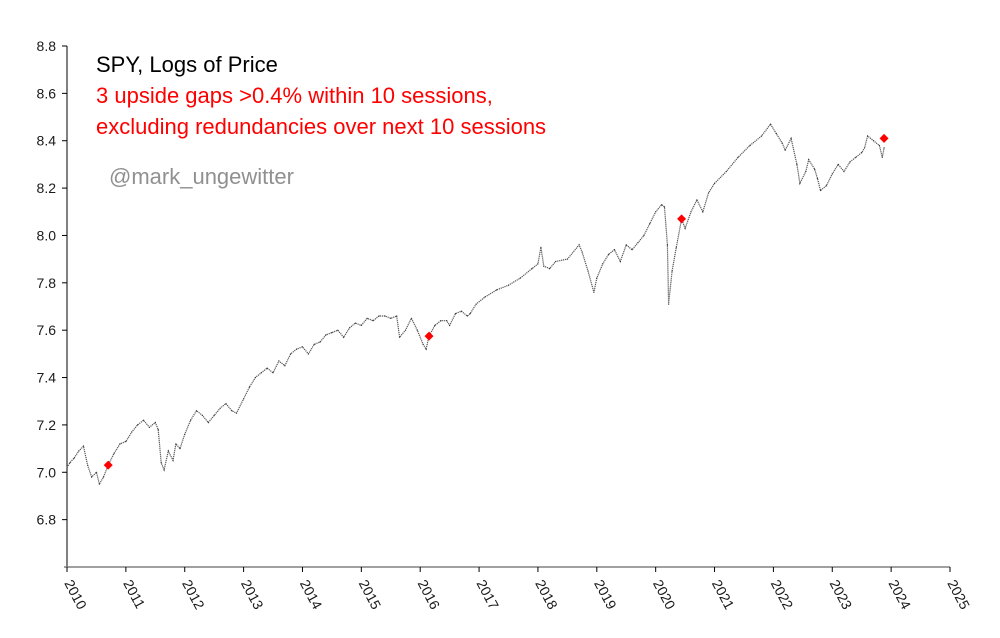  I want to click on x-tick-label: 2021, so click(723, 594).